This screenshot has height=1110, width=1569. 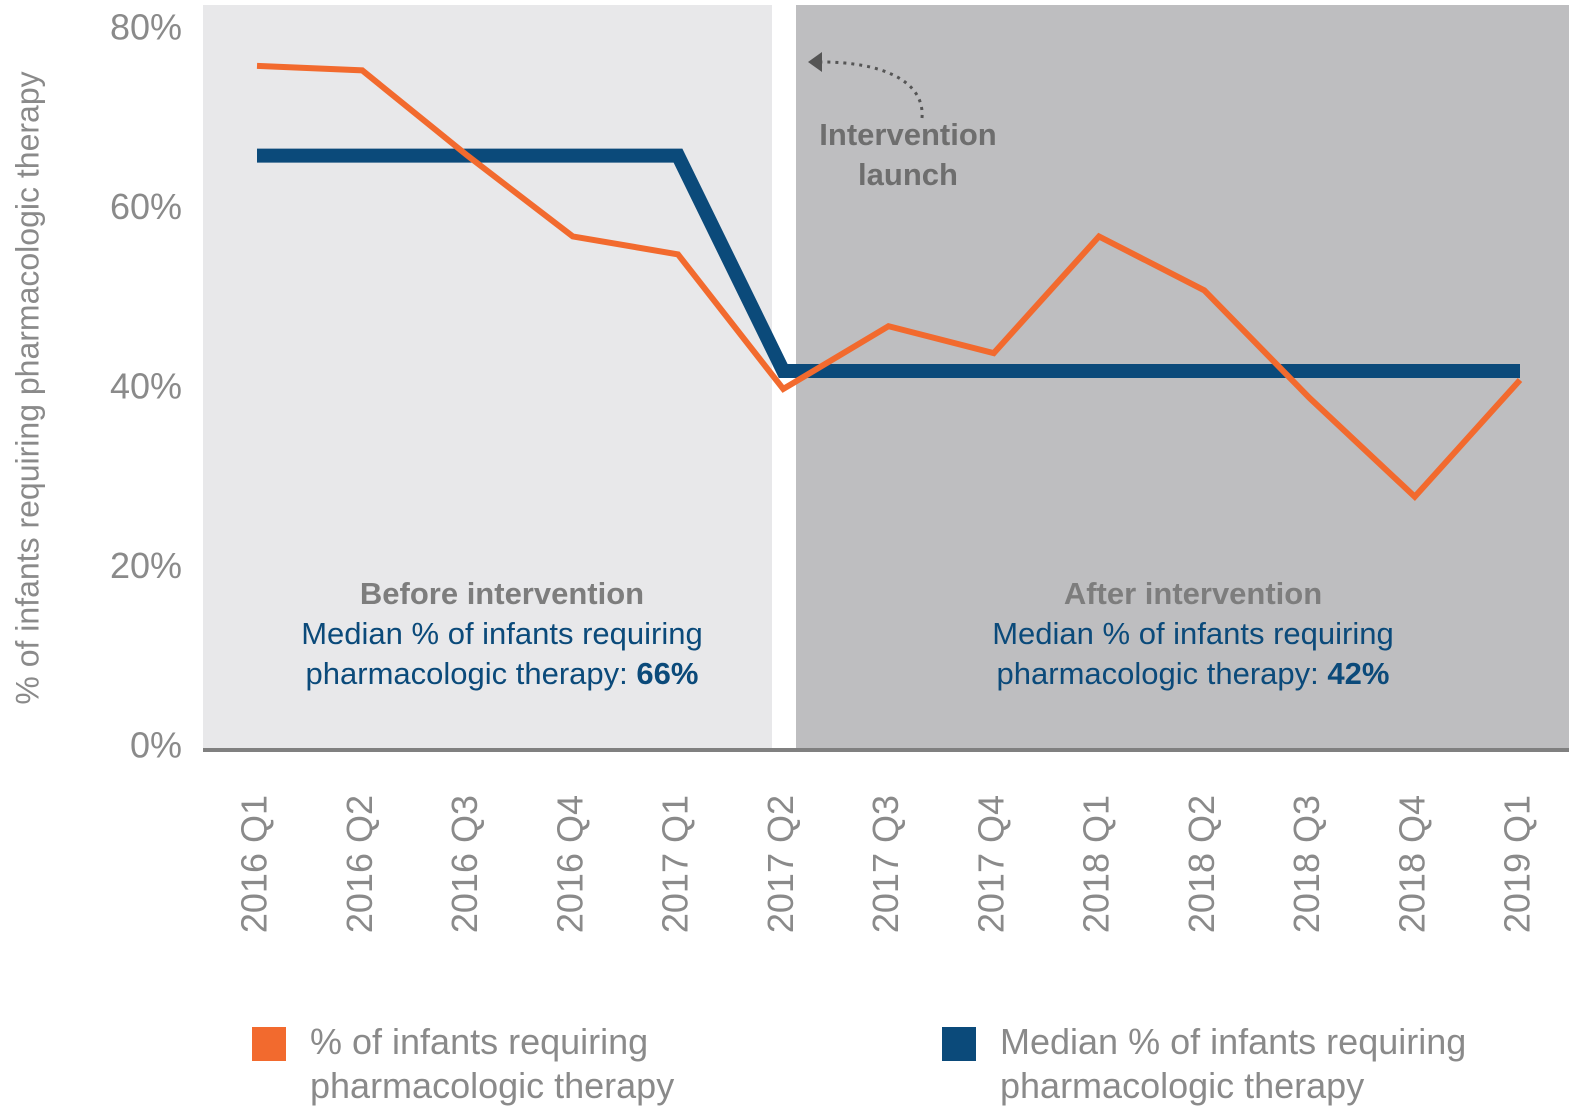 I want to click on y-tick-label: 60%, so click(x=146, y=206).